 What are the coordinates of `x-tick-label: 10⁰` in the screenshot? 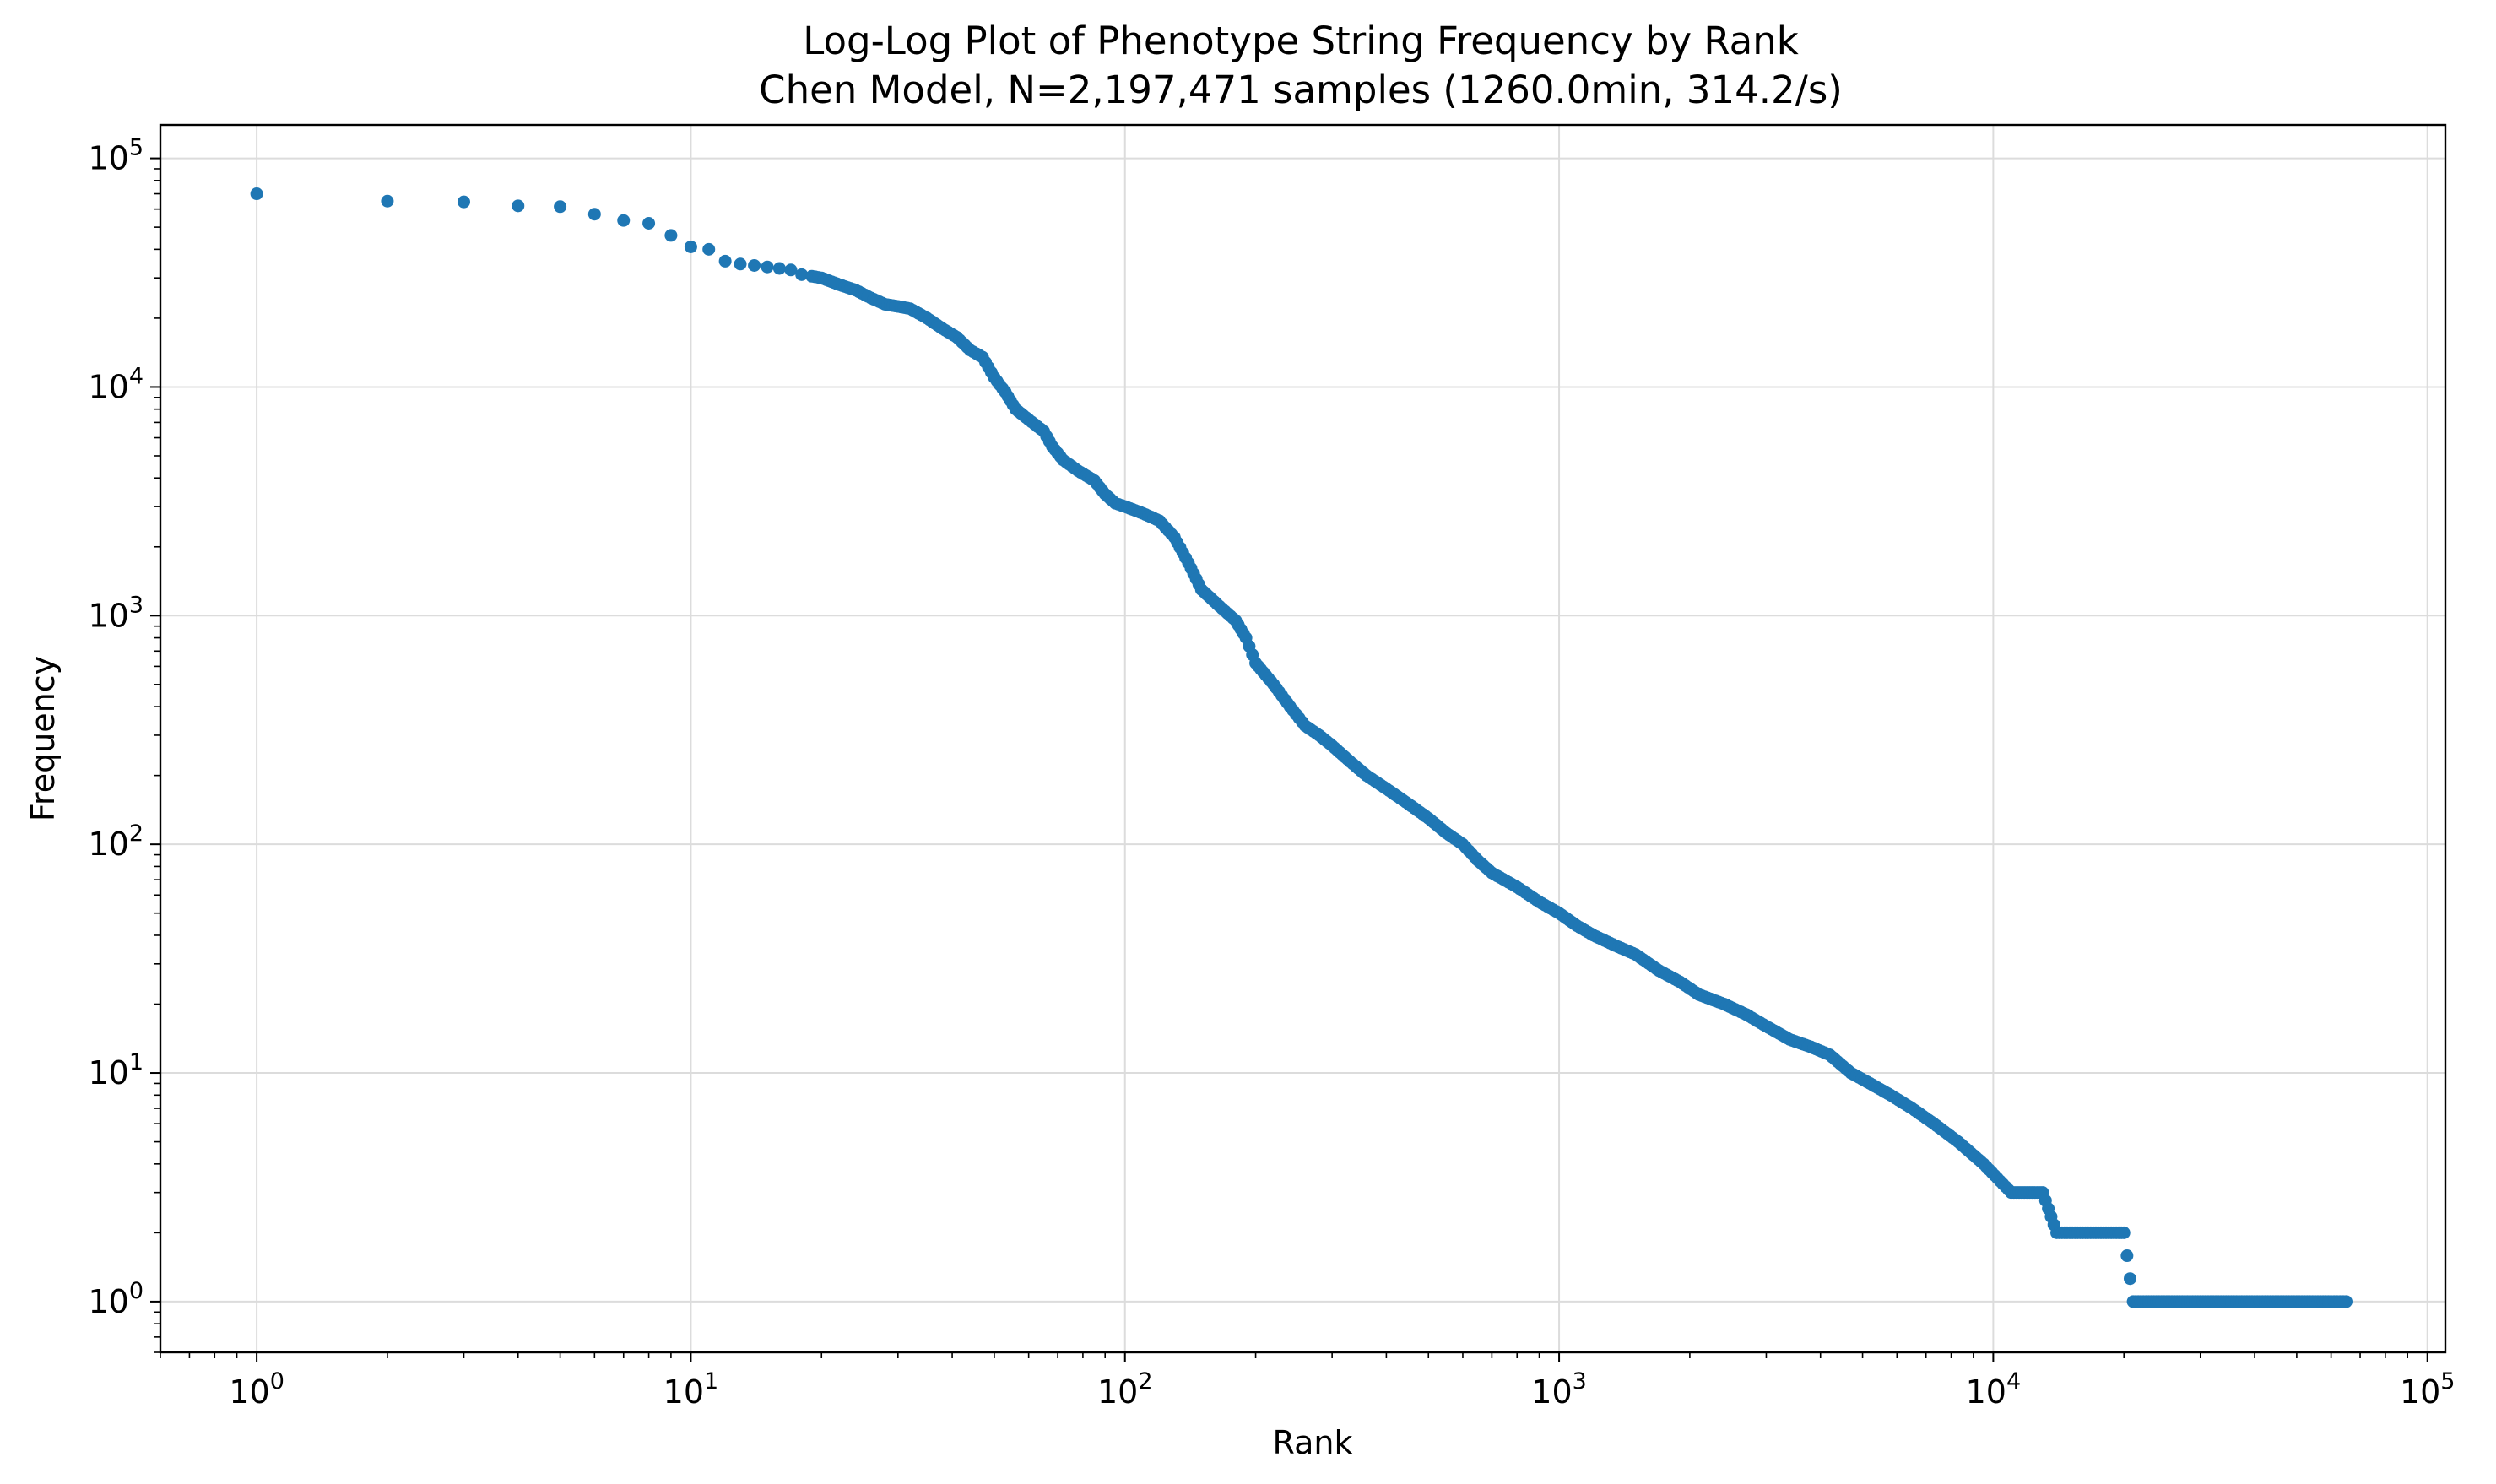 It's located at (256, 1389).